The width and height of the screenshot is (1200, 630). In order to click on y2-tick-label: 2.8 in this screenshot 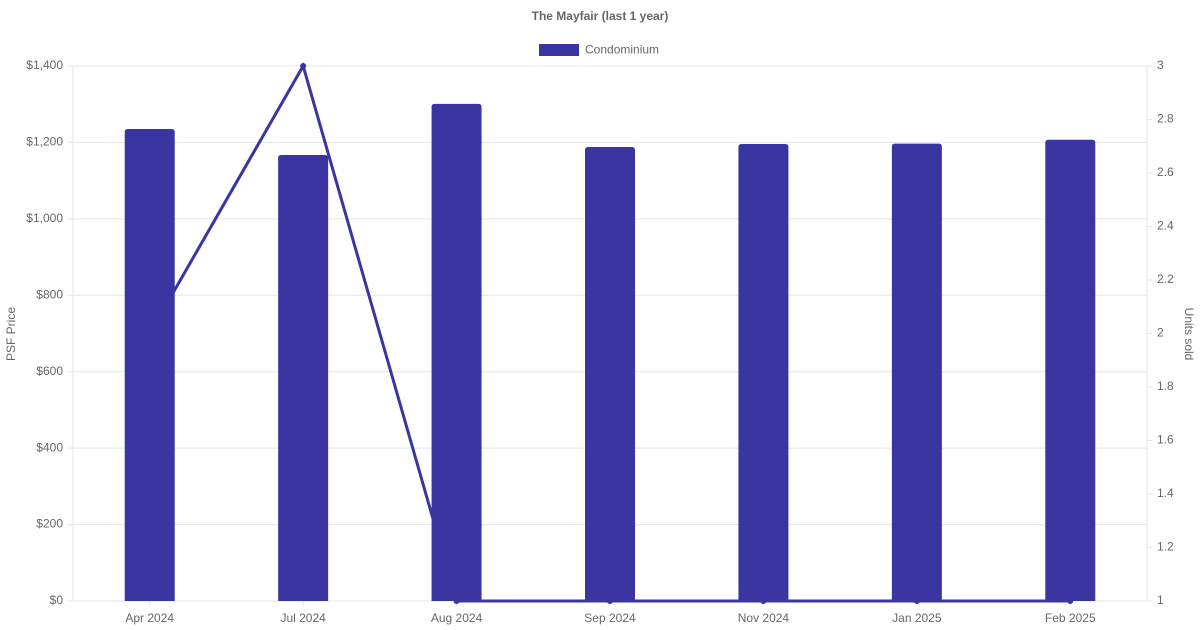, I will do `click(1165, 119)`.